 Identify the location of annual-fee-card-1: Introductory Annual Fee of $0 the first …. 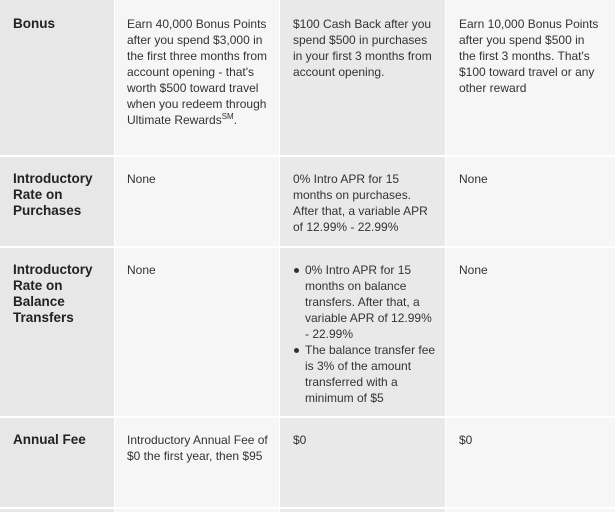
(197, 448).